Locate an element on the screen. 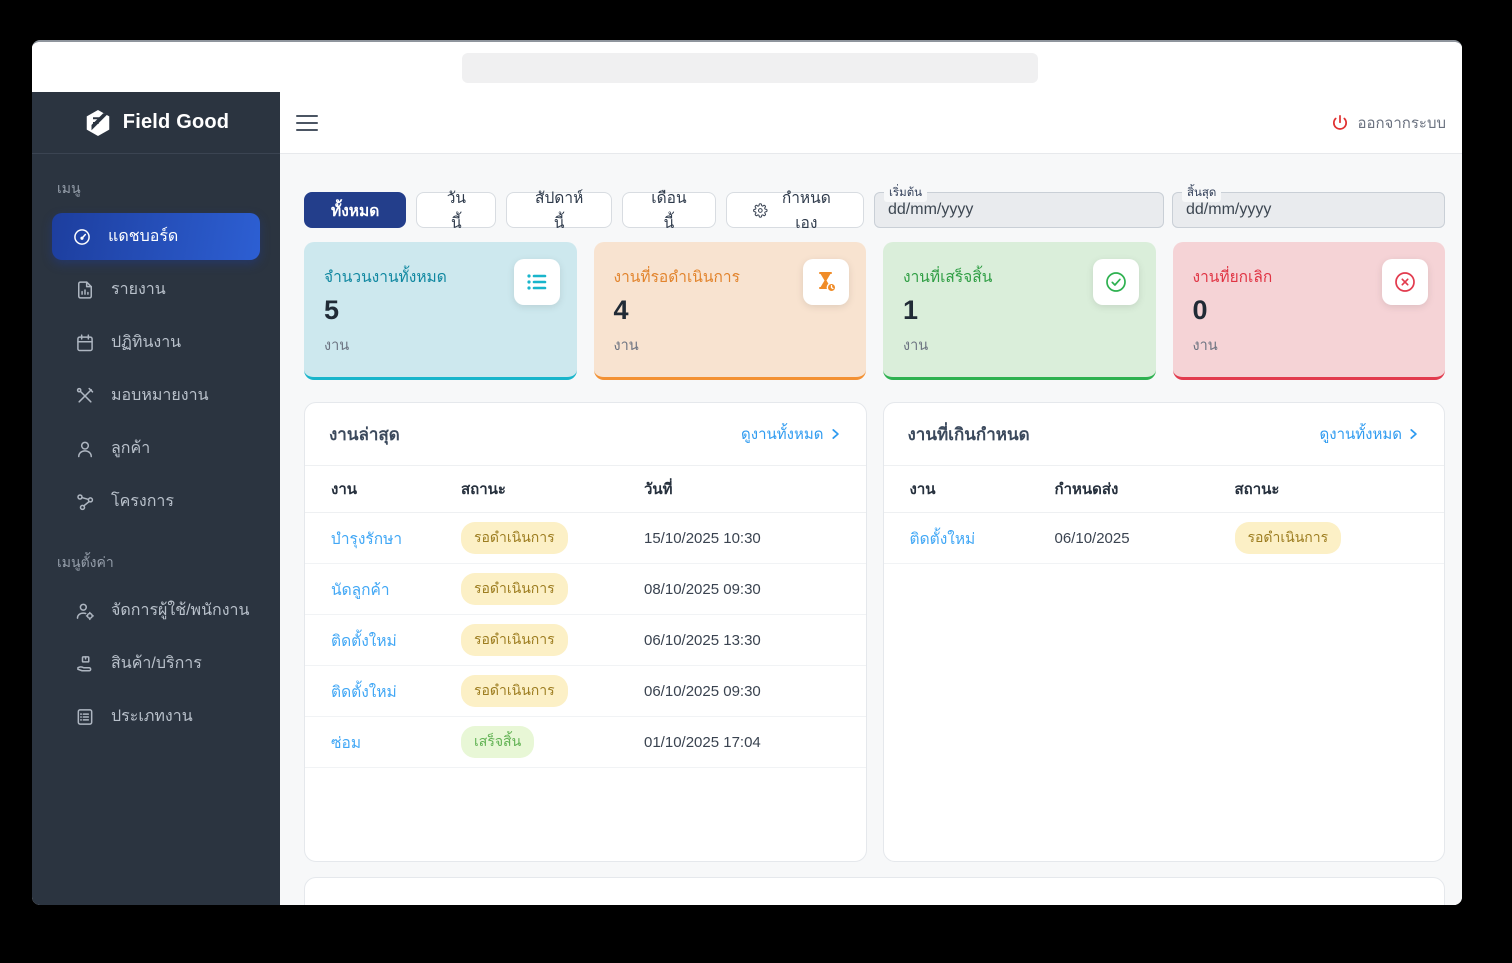 The image size is (1512, 963). logo: Field Good is located at coordinates (156, 123).